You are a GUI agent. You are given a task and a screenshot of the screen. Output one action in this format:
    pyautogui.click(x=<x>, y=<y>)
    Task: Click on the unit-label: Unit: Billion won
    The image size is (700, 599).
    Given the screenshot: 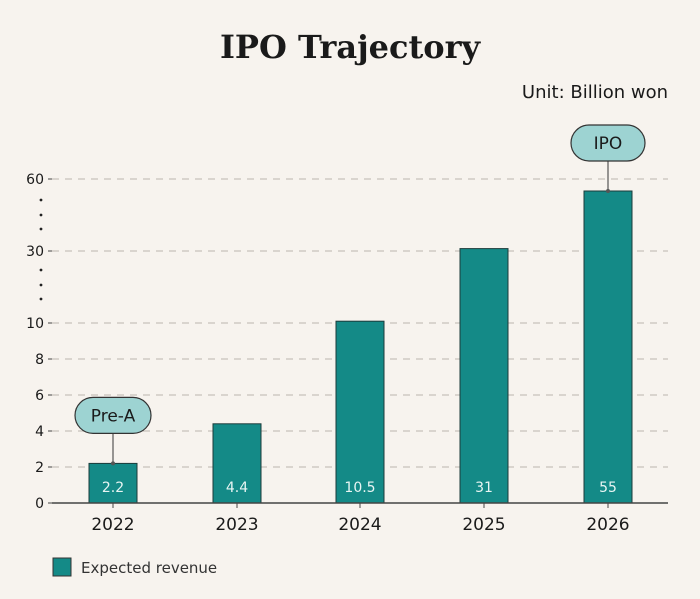 What is the action you would take?
    pyautogui.click(x=595, y=92)
    